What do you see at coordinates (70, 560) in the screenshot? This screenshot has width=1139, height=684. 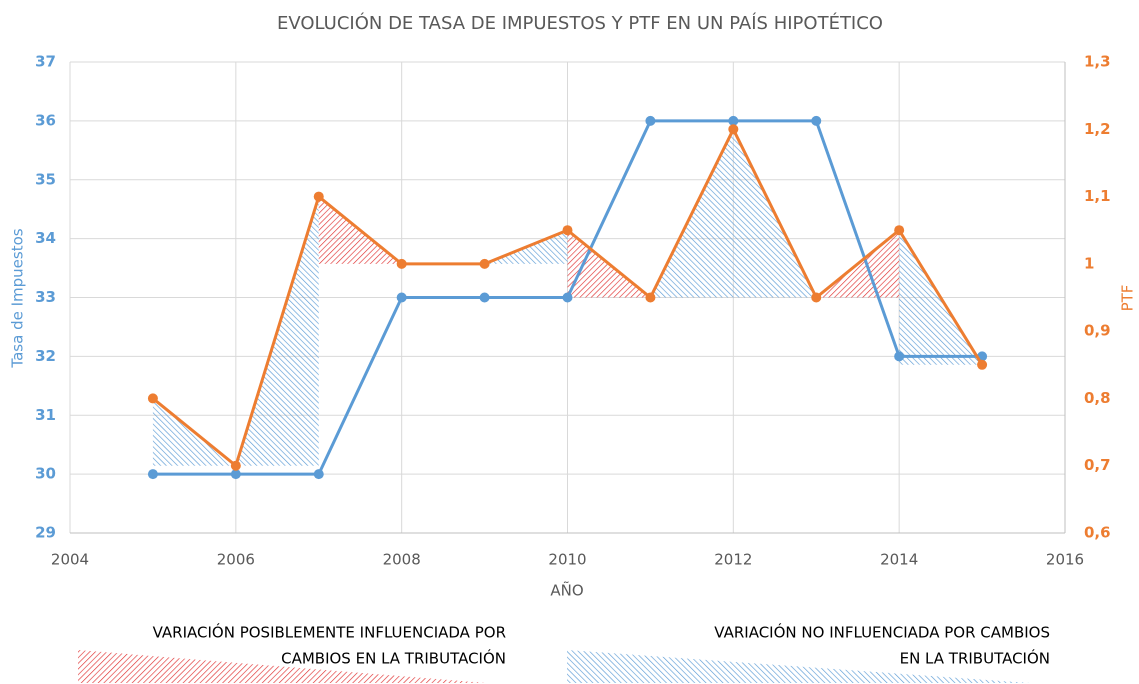 I see `x-tick-label: 2004` at bounding box center [70, 560].